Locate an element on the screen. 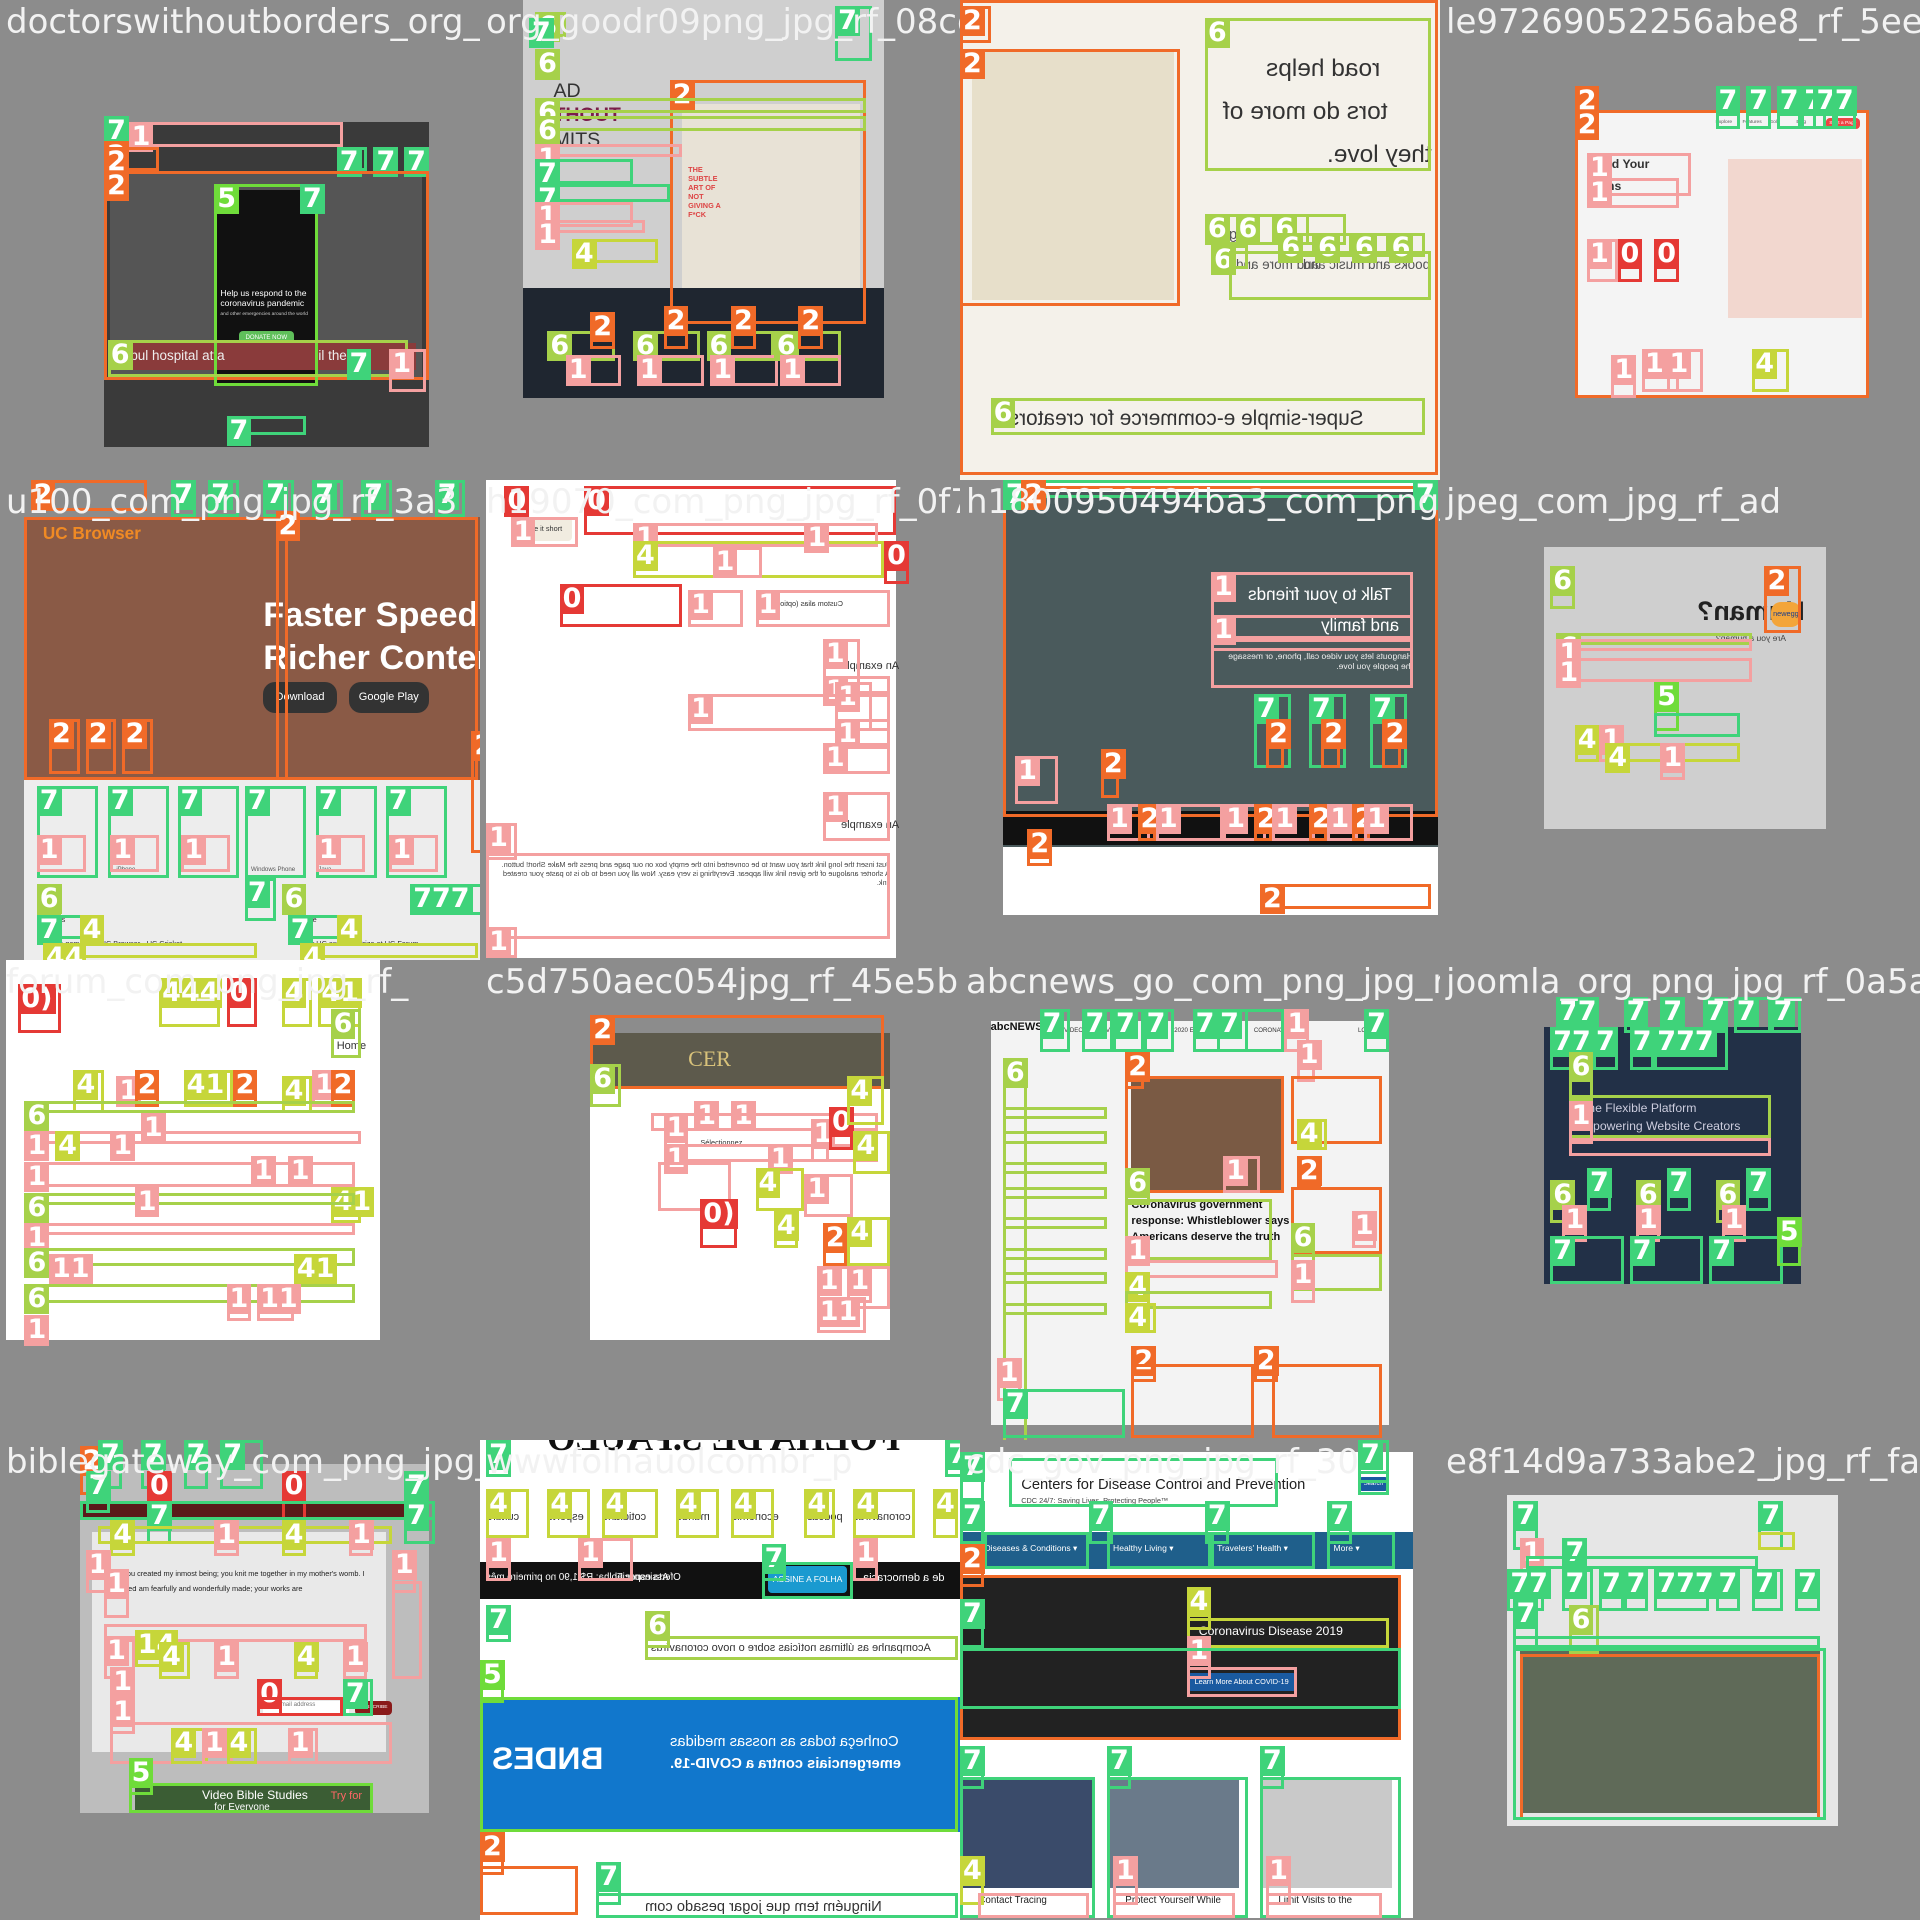 Image resolution: width=1920 pixels, height=1920 pixels. google-play-button: Google Play is located at coordinates (388, 697).